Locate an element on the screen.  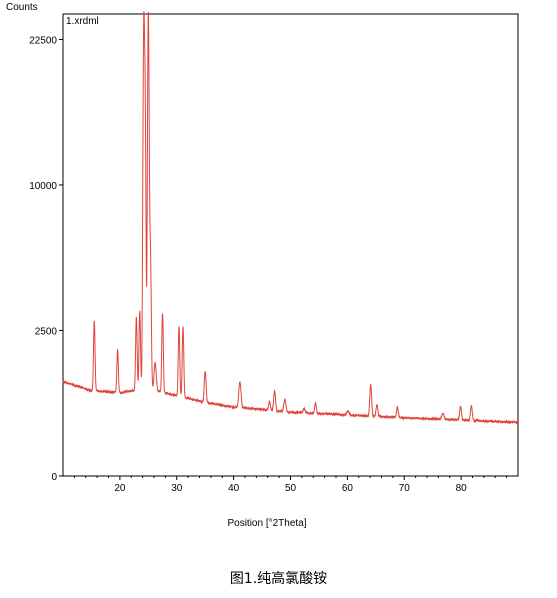
y-tick-label: 10000 is located at coordinates (43, 186).